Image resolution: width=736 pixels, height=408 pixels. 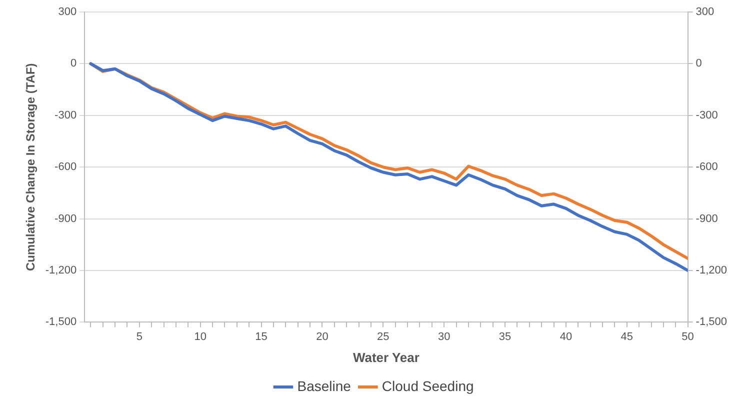 What do you see at coordinates (444, 336) in the screenshot?
I see `x-tick-label: 30` at bounding box center [444, 336].